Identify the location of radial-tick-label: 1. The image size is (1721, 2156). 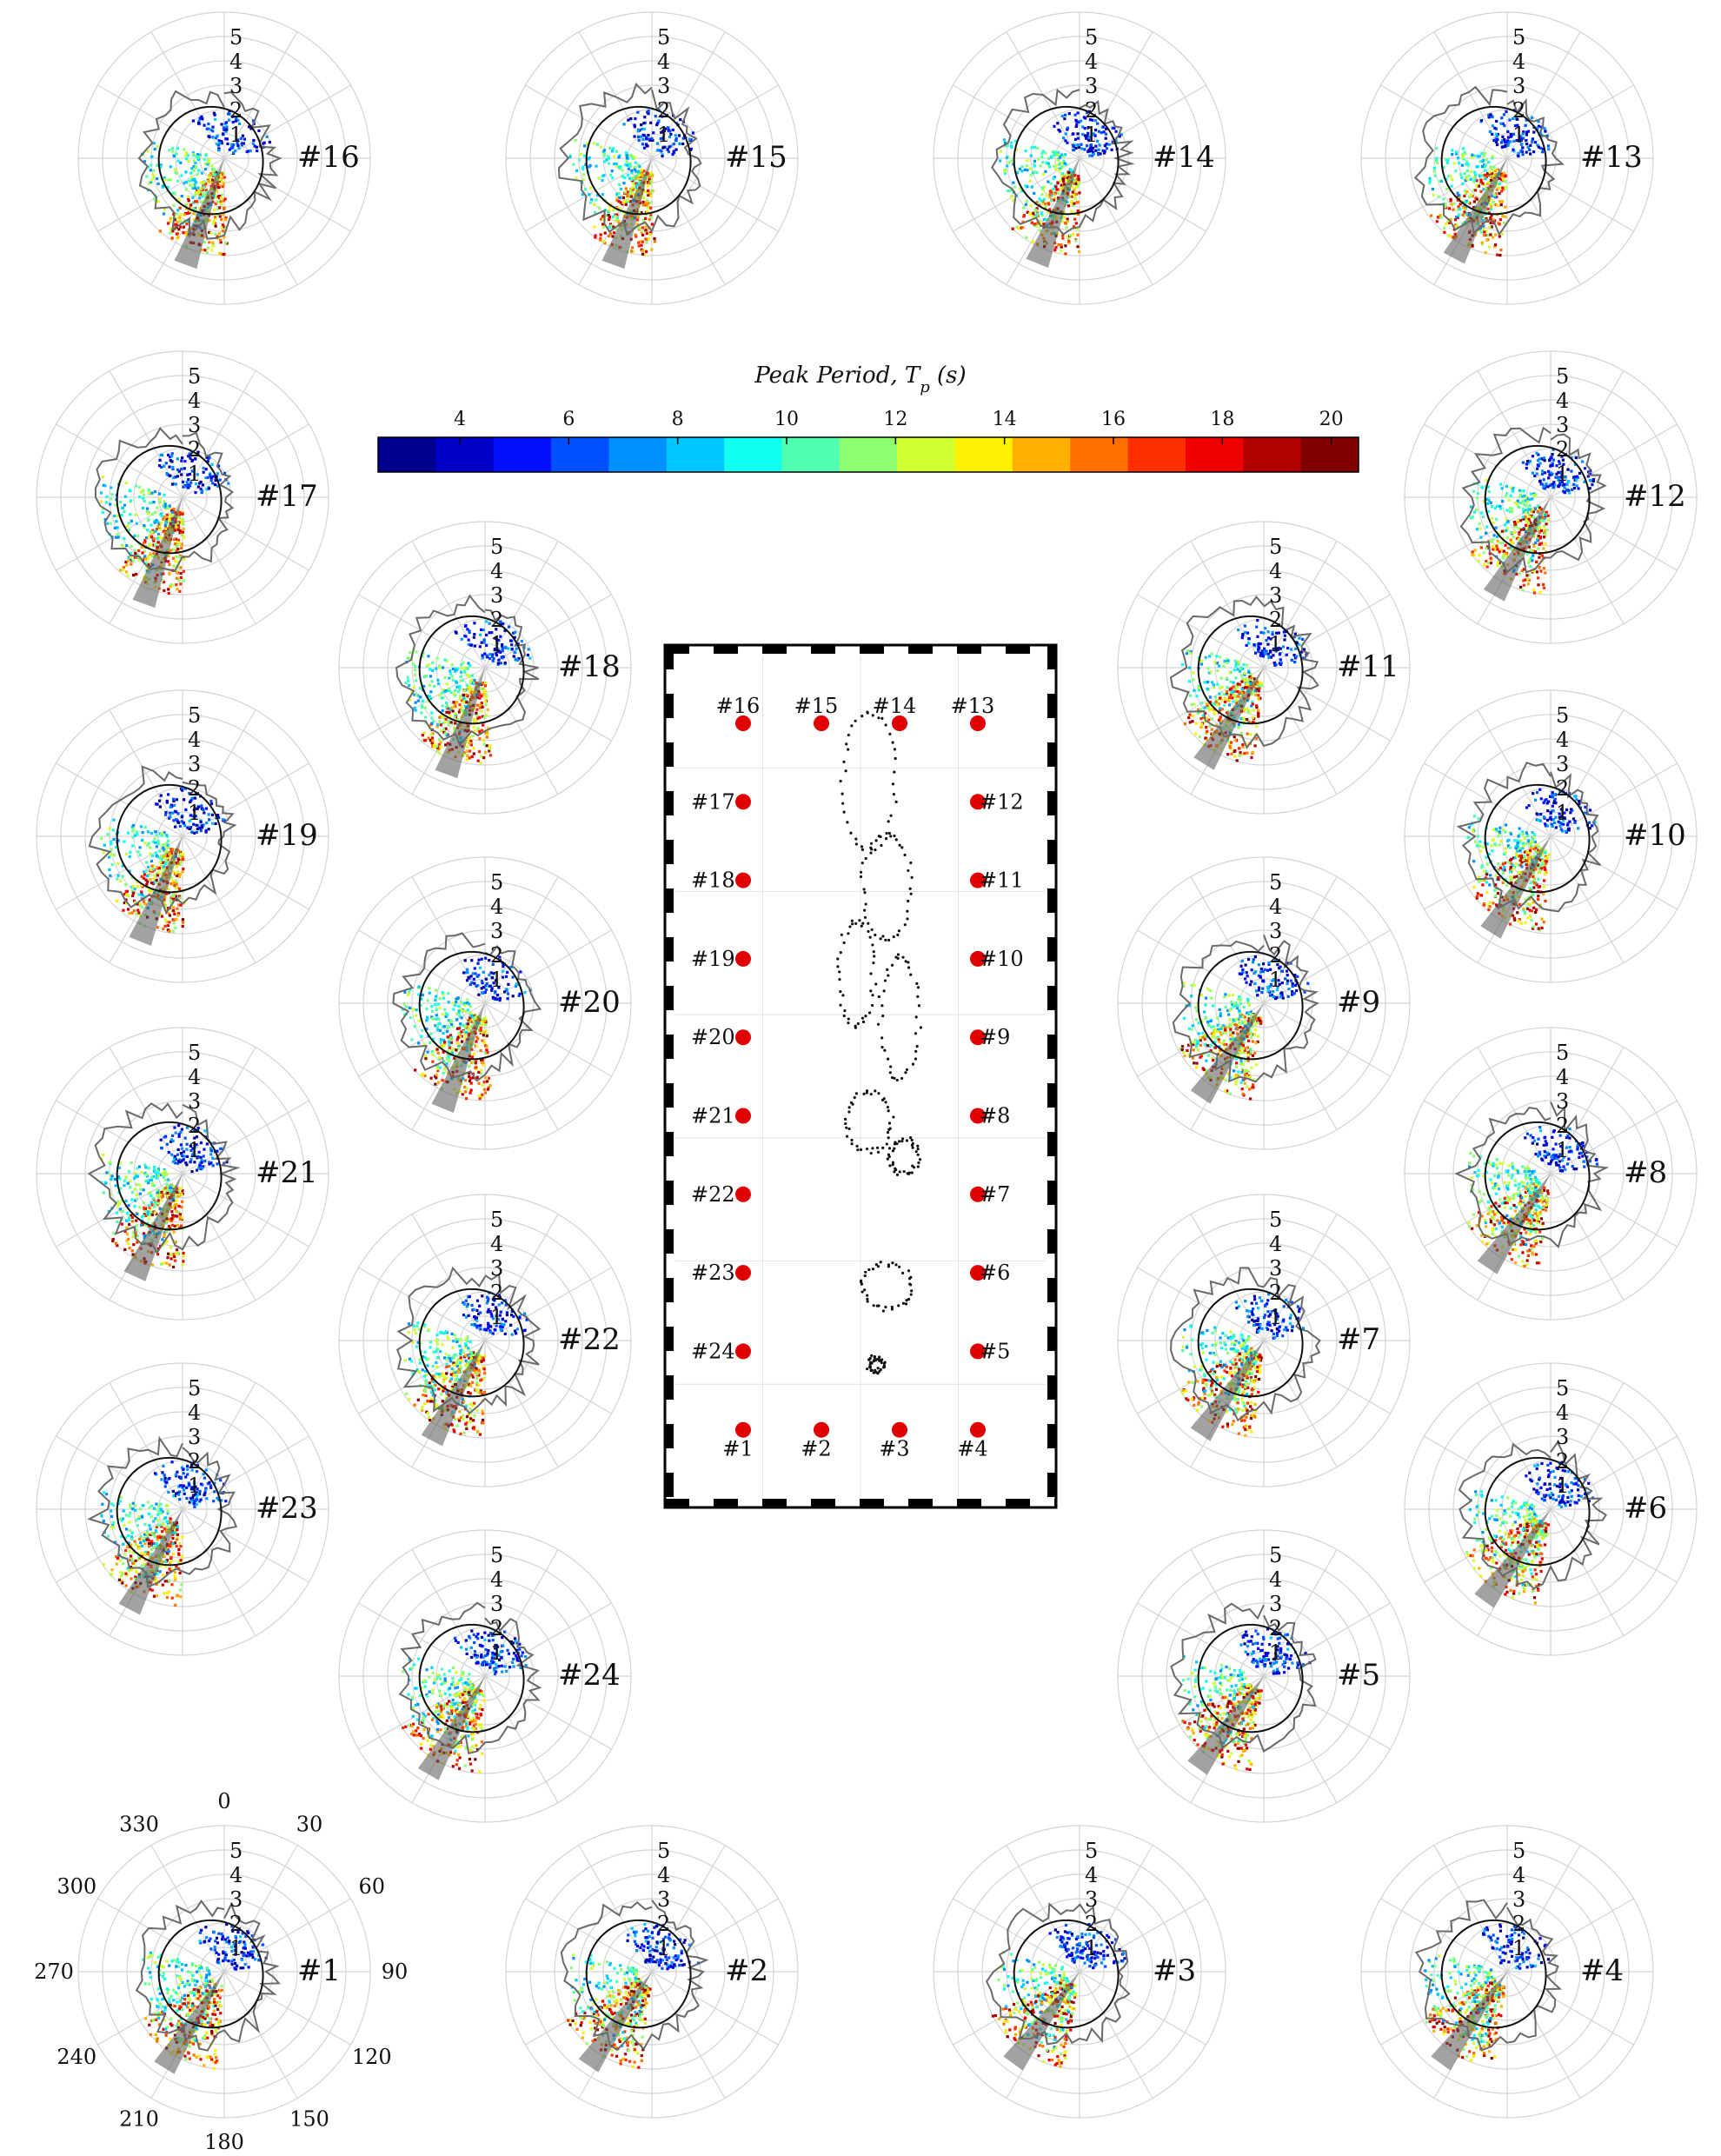
(1275, 644).